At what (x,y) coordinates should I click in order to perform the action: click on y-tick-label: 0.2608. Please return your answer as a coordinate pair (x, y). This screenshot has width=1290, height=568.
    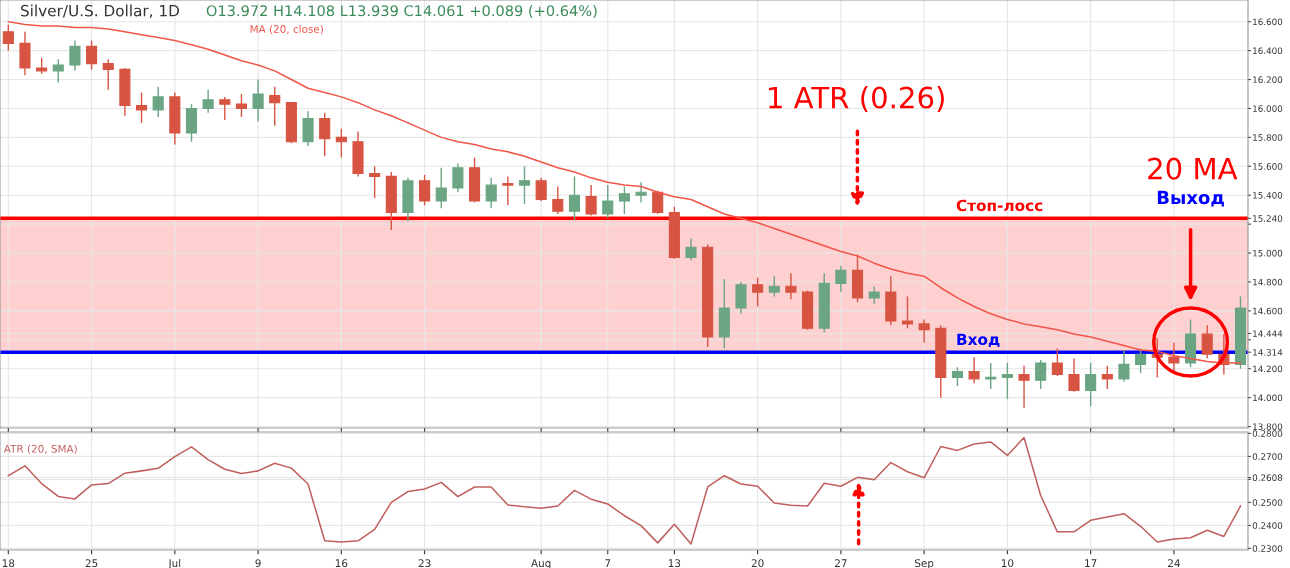
    Looking at the image, I should click on (1267, 477).